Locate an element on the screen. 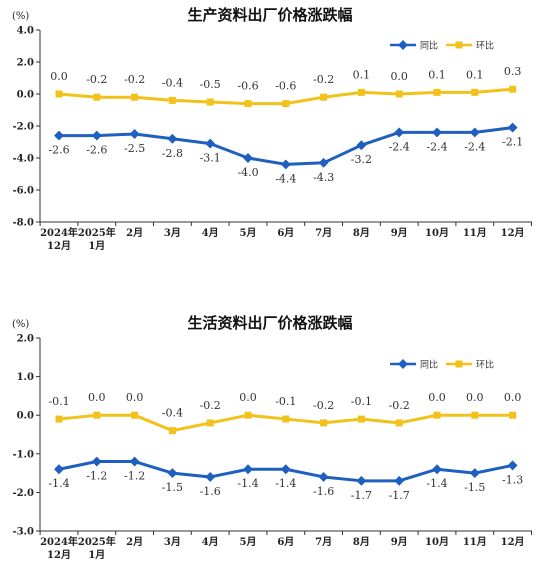  y-tick-label: -8.0 is located at coordinates (23, 223).